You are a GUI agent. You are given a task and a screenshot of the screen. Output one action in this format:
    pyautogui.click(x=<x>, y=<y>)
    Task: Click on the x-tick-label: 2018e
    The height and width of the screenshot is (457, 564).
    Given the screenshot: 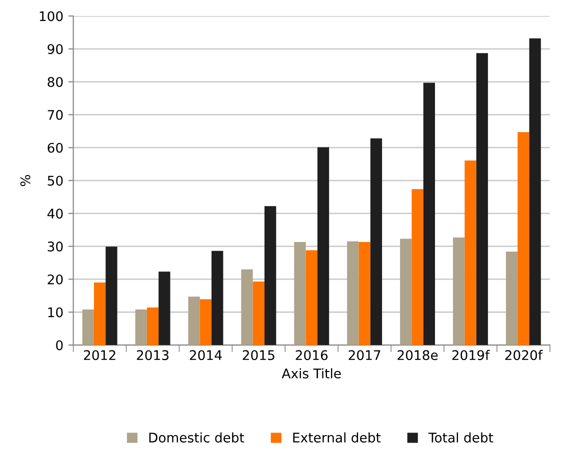 What is the action you would take?
    pyautogui.click(x=418, y=355)
    